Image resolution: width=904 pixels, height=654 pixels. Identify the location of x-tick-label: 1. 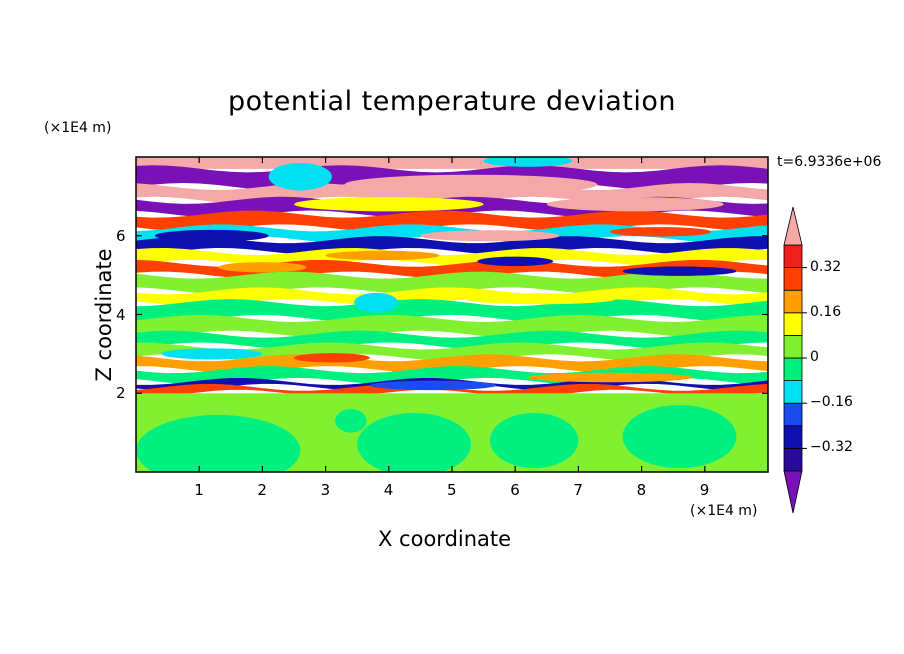
(199, 490).